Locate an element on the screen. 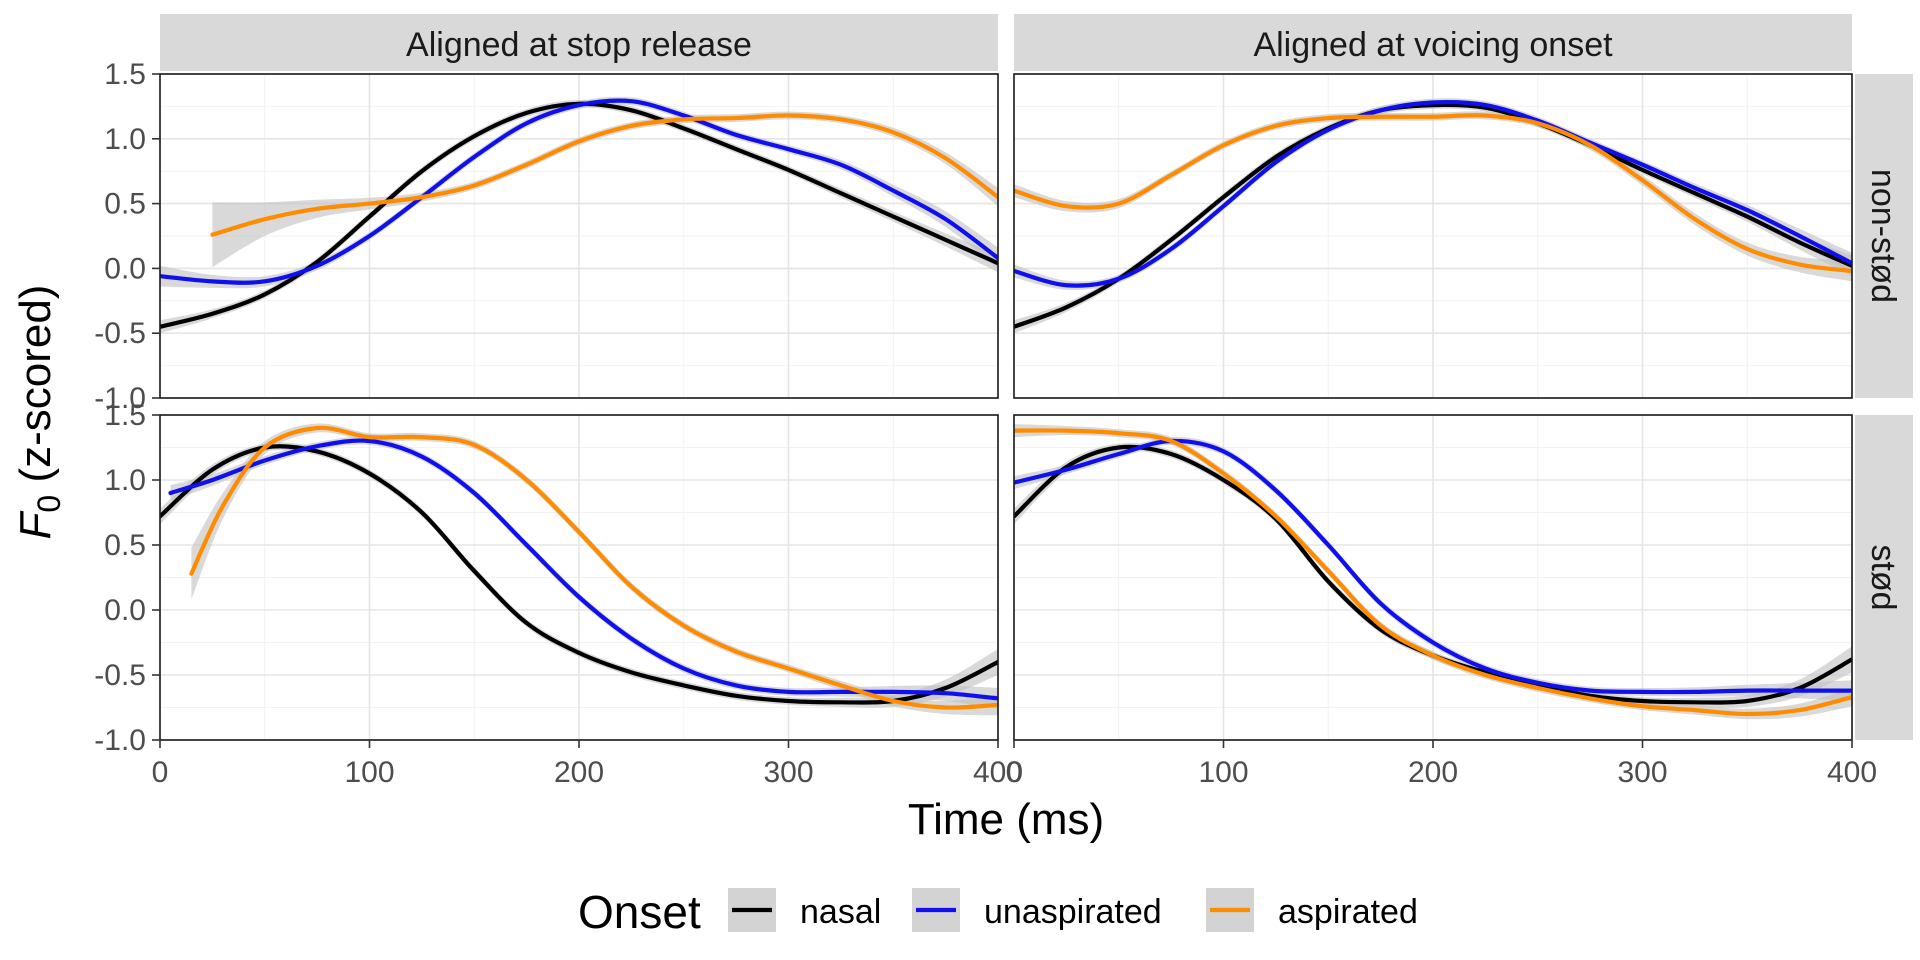 The image size is (1920, 960). panel-aligned-at-stop-release-non-stød is located at coordinates (579, 236).